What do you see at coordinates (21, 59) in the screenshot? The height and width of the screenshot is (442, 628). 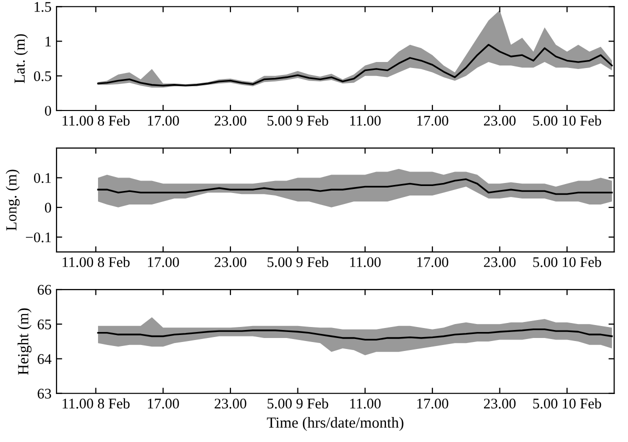 I see `y-axis-title: Lat. (m)` at bounding box center [21, 59].